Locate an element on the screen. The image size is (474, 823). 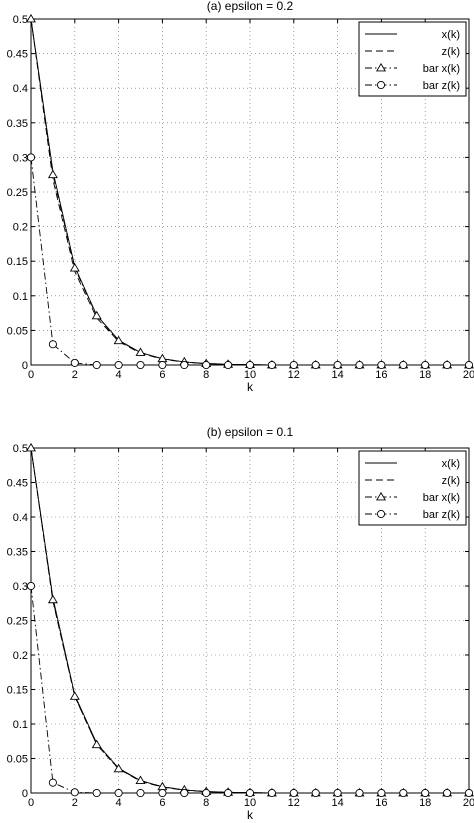
x-tick-label: 0 is located at coordinates (31, 375).